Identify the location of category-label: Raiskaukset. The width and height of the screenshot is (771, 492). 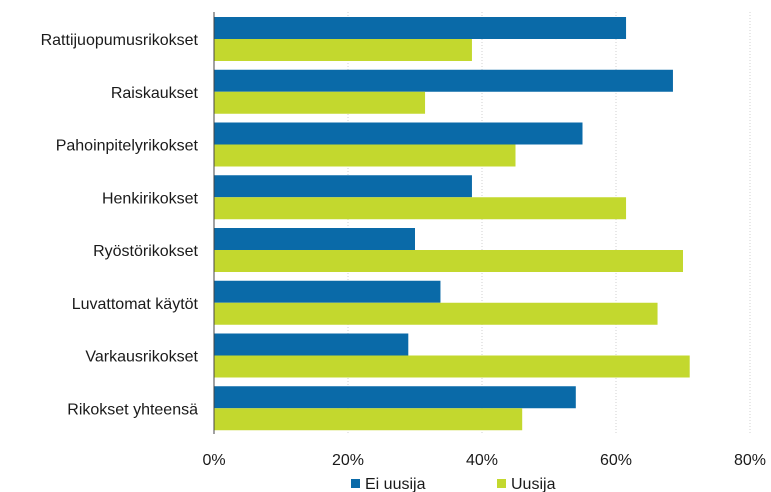
(155, 93).